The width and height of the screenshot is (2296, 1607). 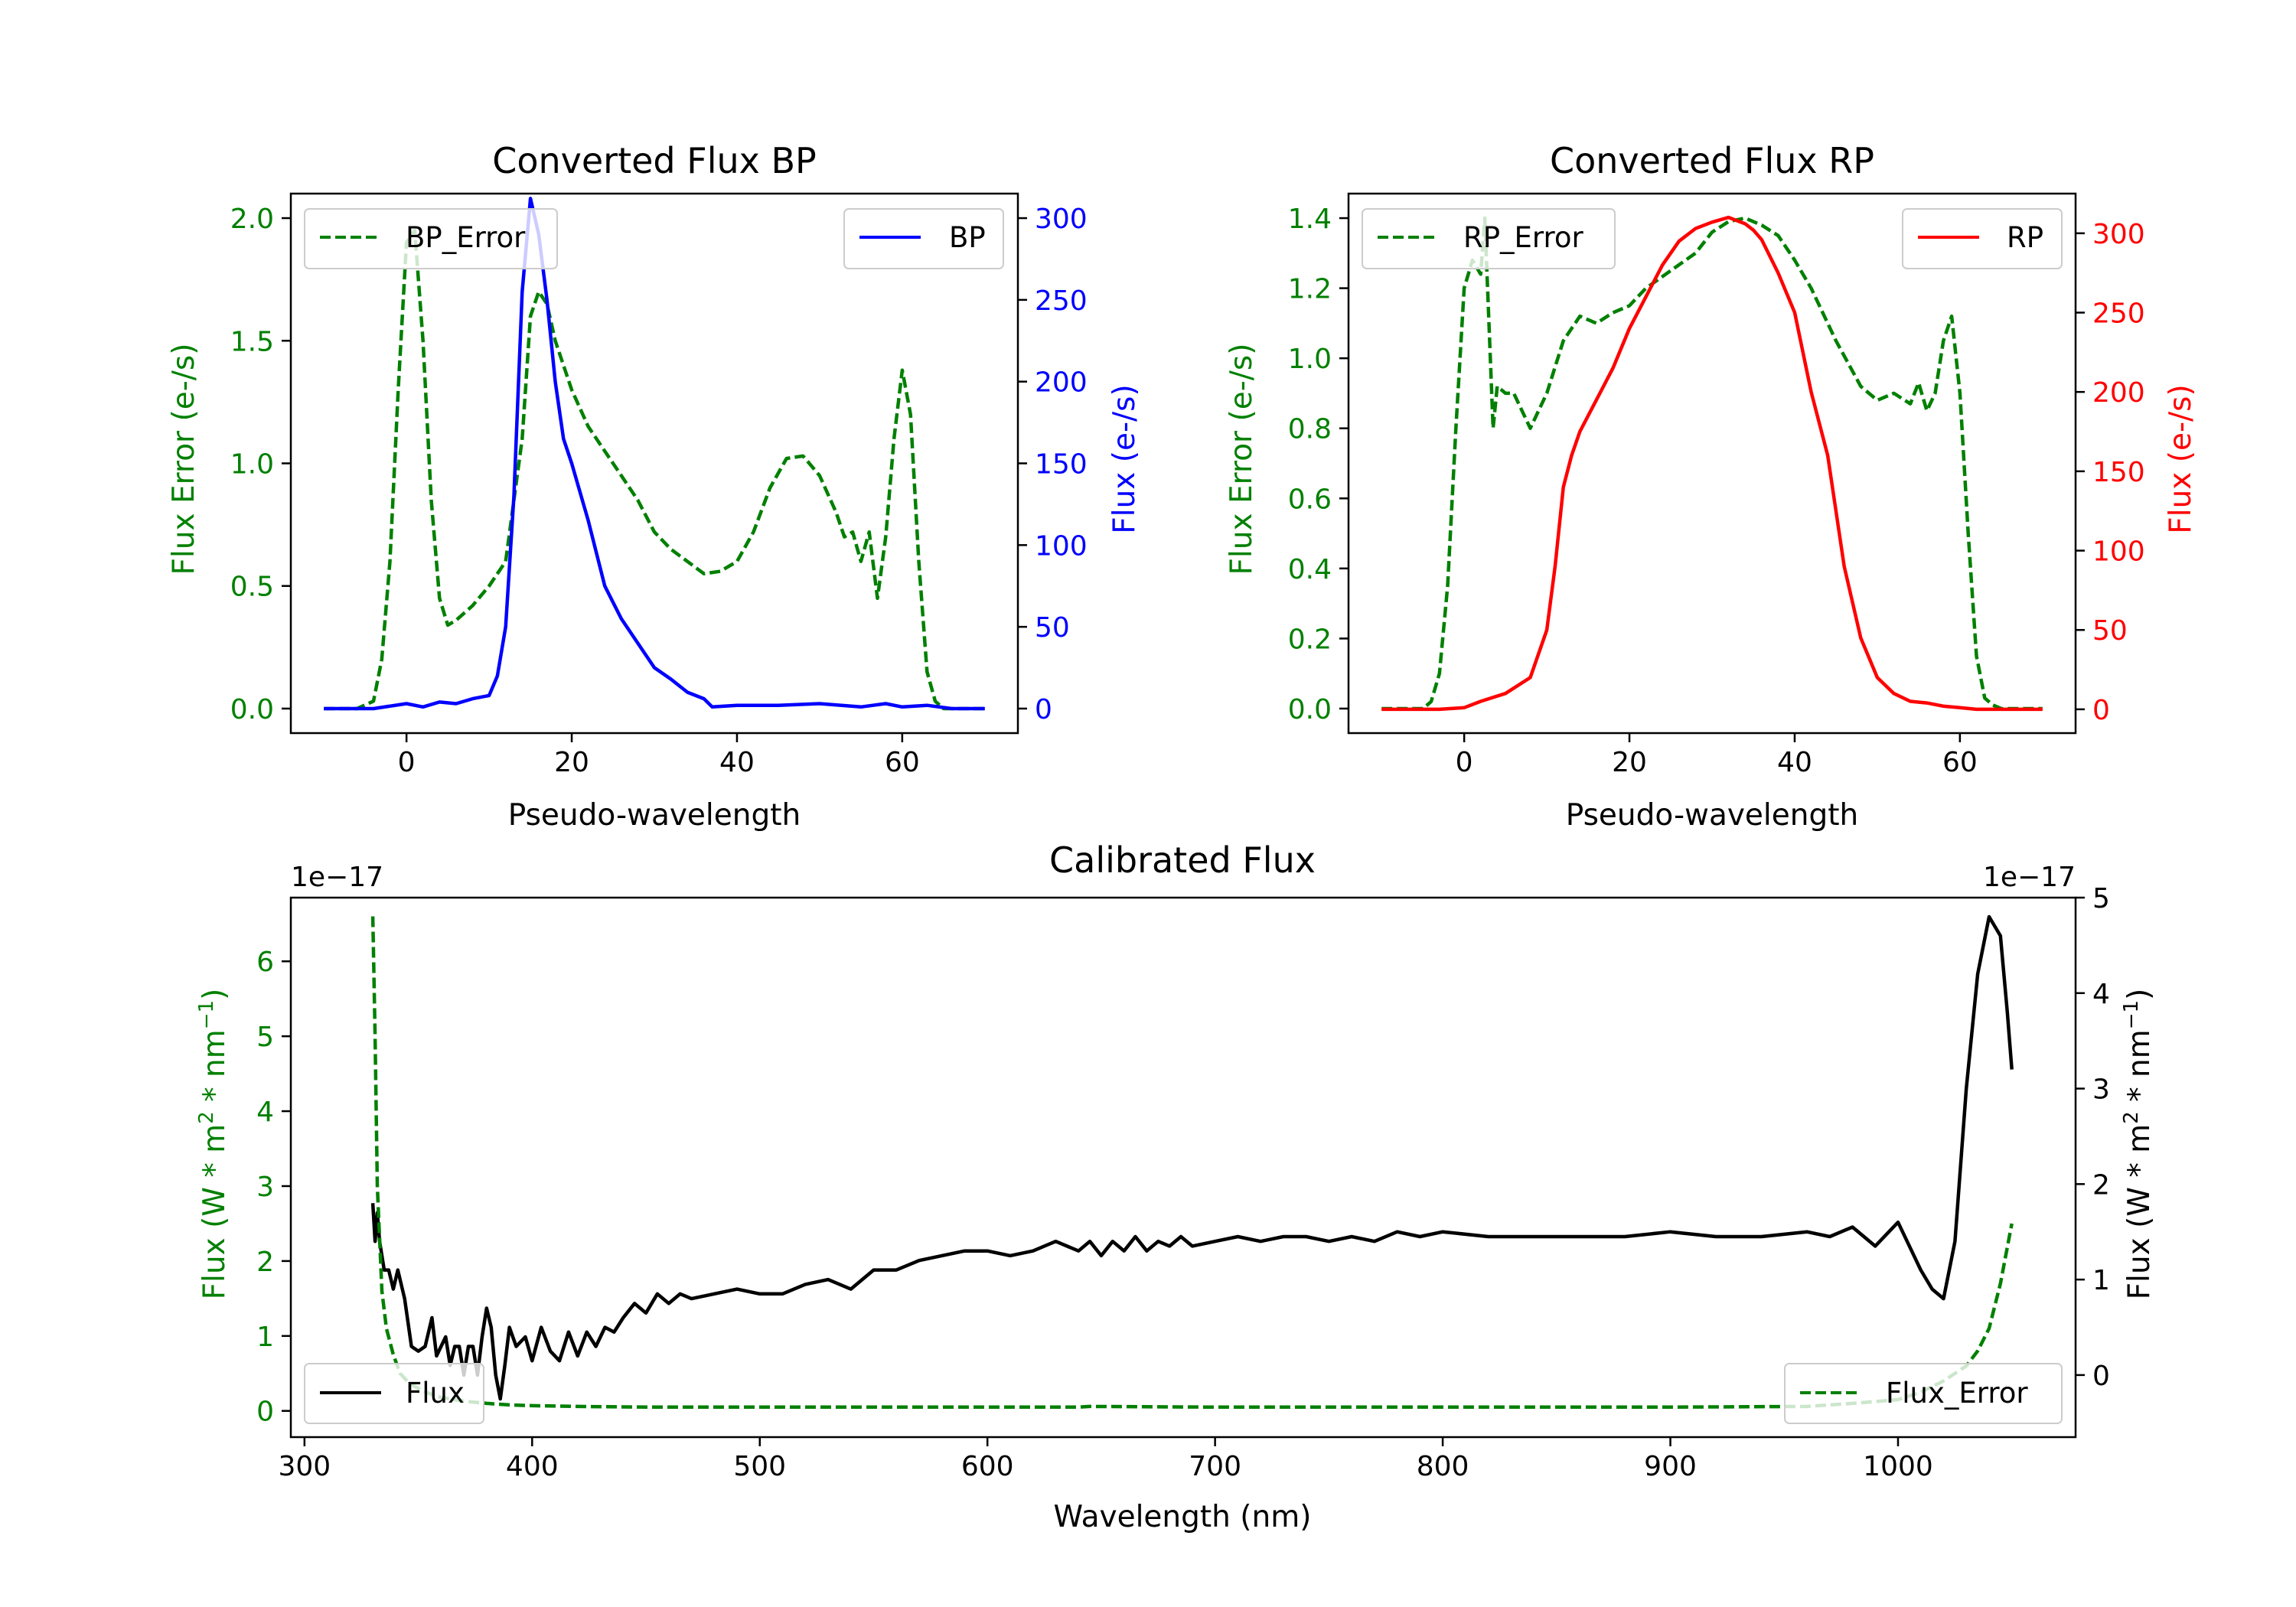 I want to click on bp-legend-flux: BP, so click(x=923, y=239).